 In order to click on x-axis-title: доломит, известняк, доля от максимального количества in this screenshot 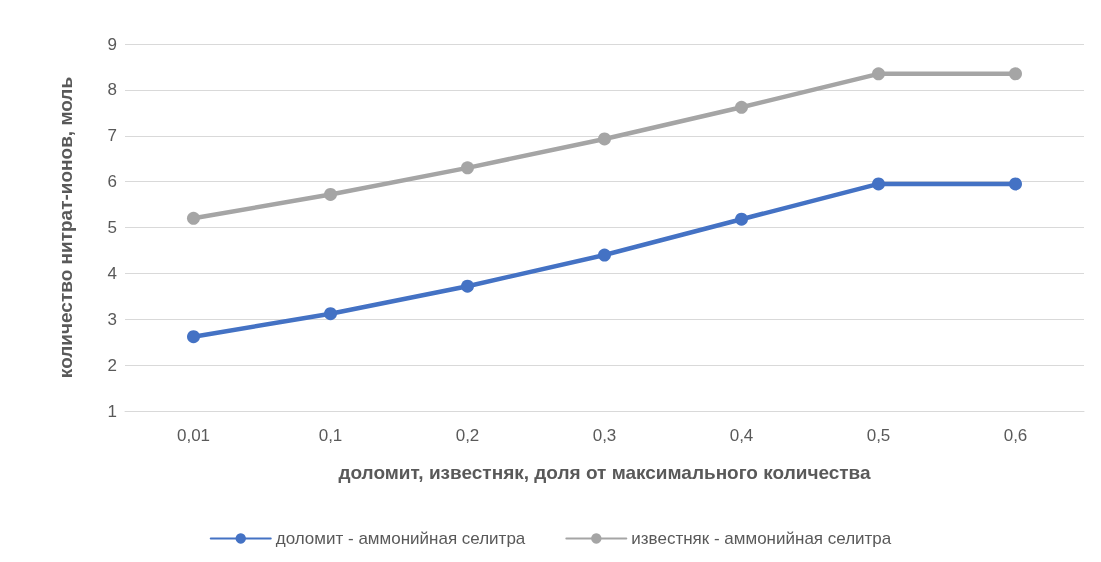, I will do `click(605, 472)`.